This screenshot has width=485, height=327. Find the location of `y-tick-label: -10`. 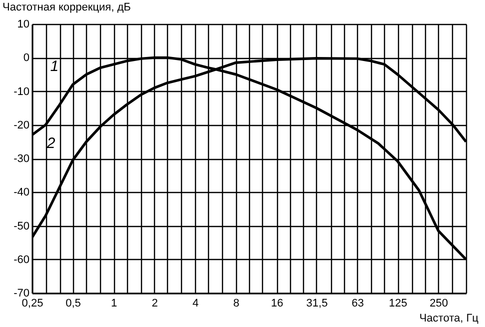

y-tick-label: -10 is located at coordinates (22, 92).